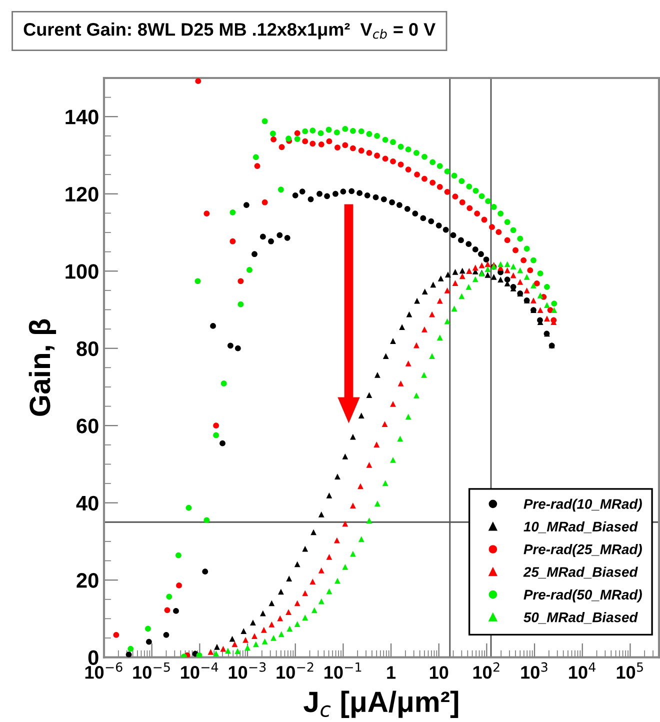  Describe the element at coordinates (87, 580) in the screenshot. I see `y-tick-label: 20` at that location.